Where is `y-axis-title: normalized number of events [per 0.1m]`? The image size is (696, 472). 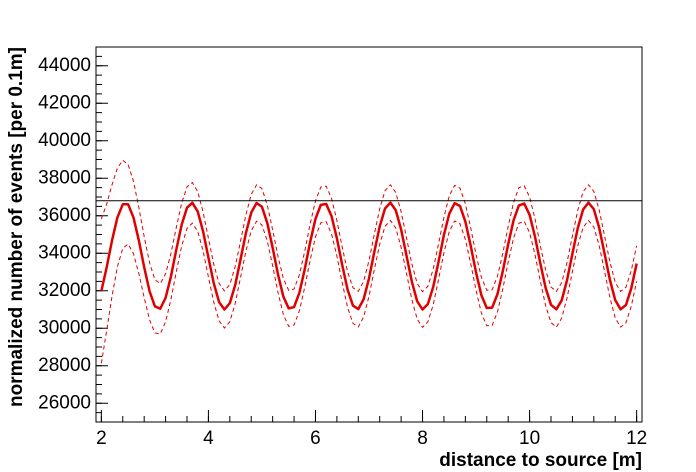
y-axis-title: normalized number of events [per 0.1m] is located at coordinates (16, 227).